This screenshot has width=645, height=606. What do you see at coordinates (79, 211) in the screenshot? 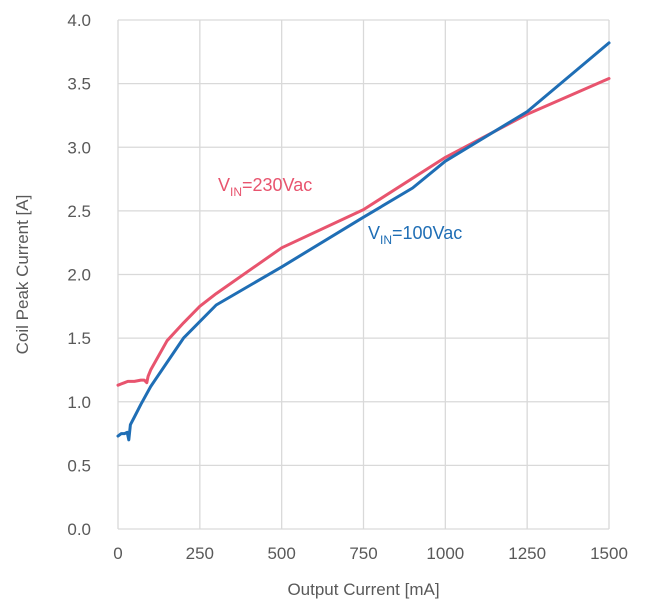
I see `y-tick-label: 2.5` at bounding box center [79, 211].